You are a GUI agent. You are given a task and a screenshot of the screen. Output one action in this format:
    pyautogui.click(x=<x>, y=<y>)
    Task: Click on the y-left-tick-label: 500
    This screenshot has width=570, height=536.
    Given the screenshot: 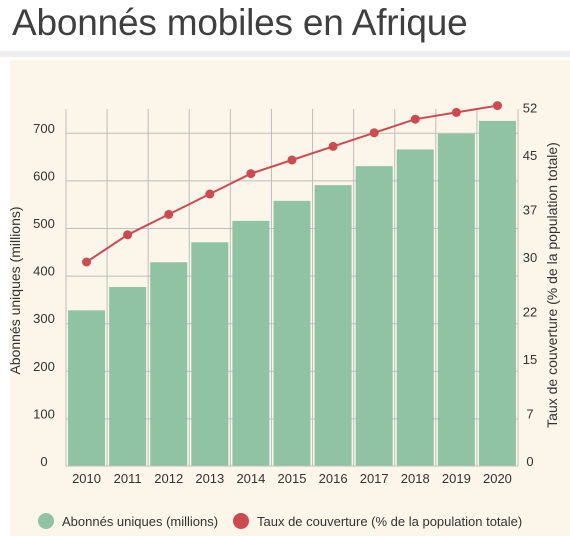 What is the action you would take?
    pyautogui.click(x=44, y=223)
    